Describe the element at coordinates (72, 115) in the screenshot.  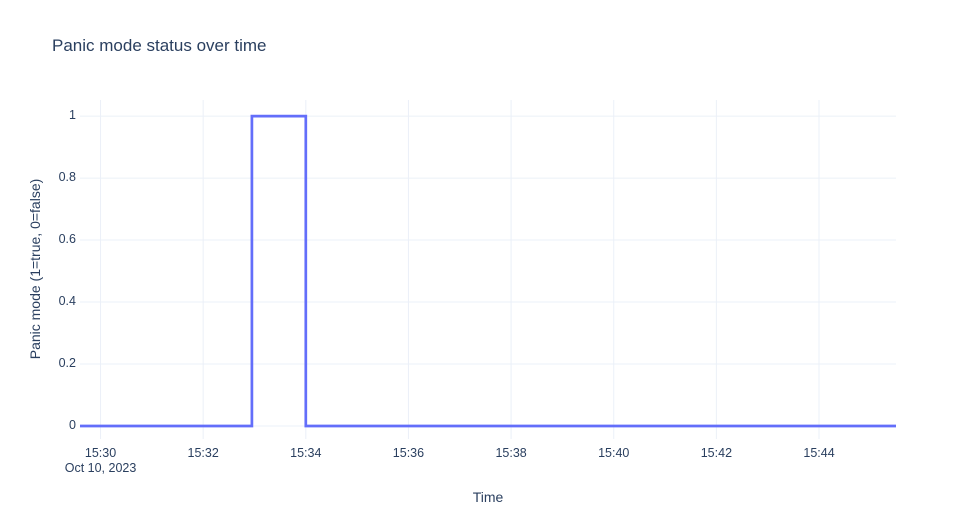
I see `y-tick-label-1: 1` at that location.